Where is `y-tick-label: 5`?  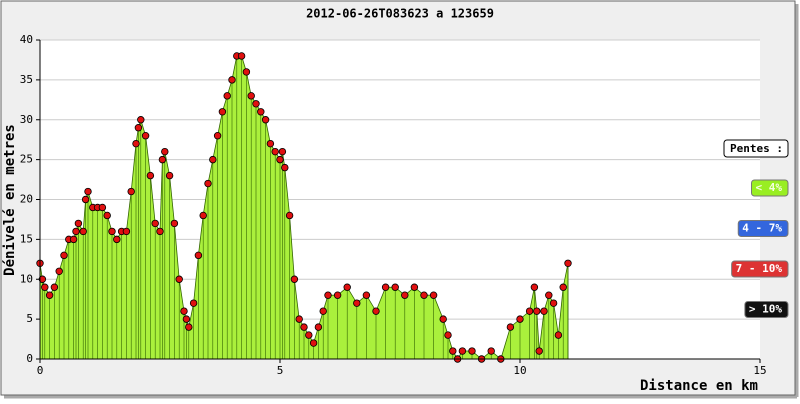
y-tick-label: 5 is located at coordinates (29, 318).